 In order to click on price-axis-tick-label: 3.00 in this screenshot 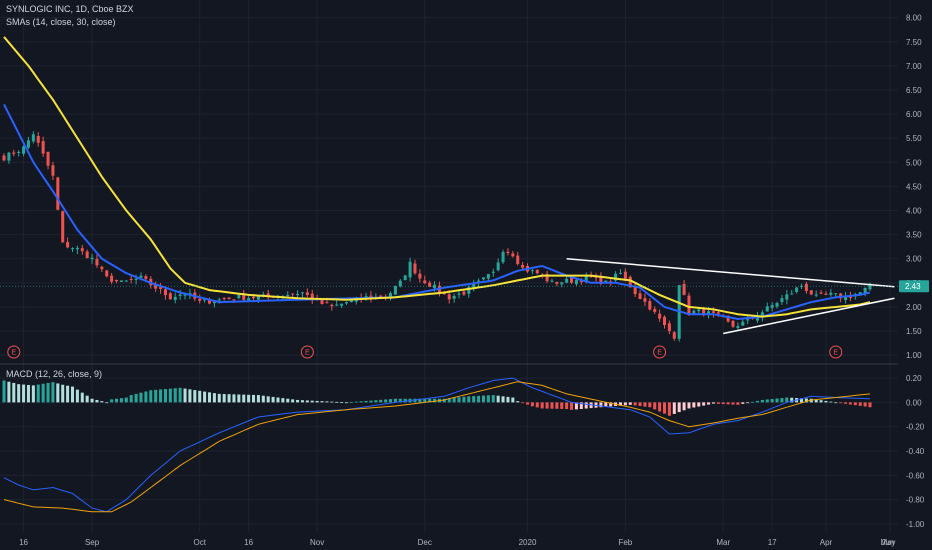, I will do `click(914, 259)`.